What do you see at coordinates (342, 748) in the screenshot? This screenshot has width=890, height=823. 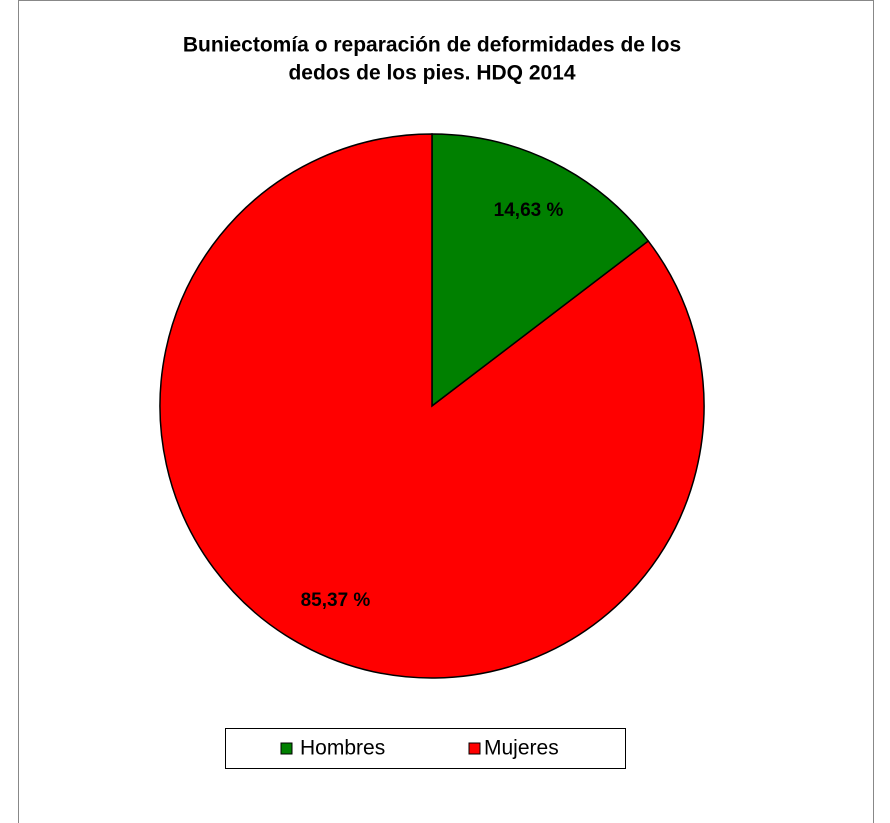 I see `legend-label: Hombres` at bounding box center [342, 748].